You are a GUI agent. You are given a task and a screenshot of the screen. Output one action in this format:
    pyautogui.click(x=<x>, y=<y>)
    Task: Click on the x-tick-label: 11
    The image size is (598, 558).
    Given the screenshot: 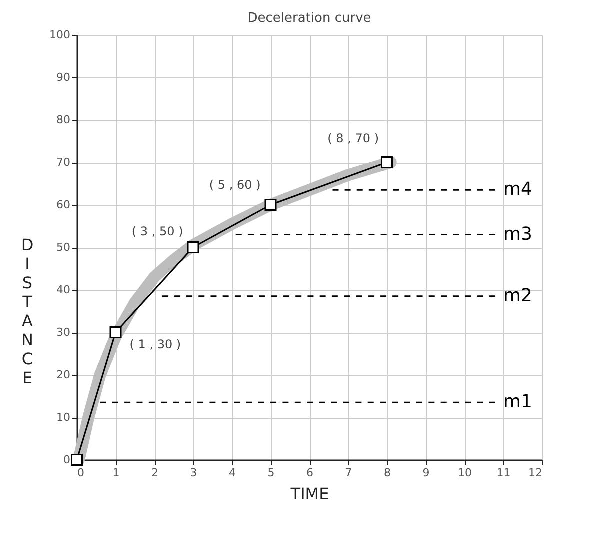 What is the action you would take?
    pyautogui.click(x=503, y=473)
    